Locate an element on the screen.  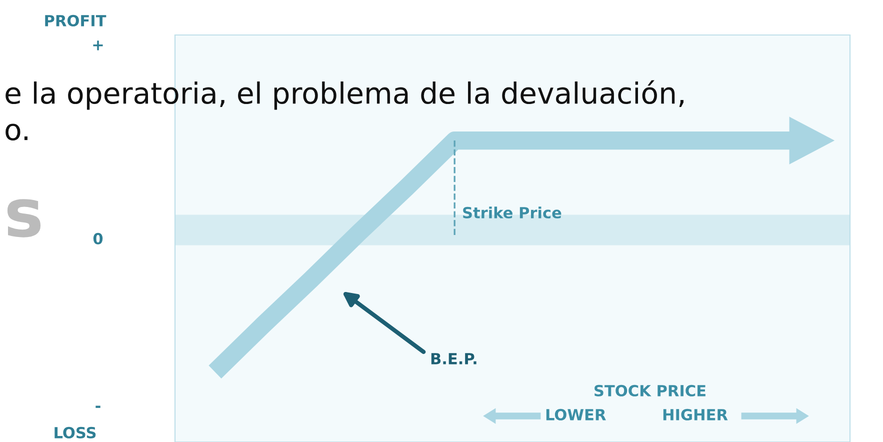
text: e la operatoria, el problema de la devaluación, is located at coordinates (345, 95).